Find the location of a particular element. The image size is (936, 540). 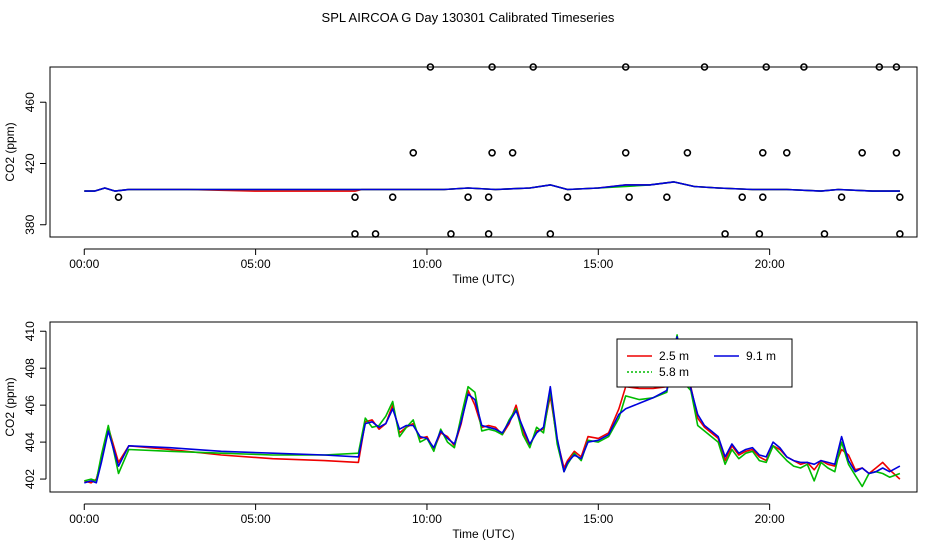

legend-box is located at coordinates (704, 363).